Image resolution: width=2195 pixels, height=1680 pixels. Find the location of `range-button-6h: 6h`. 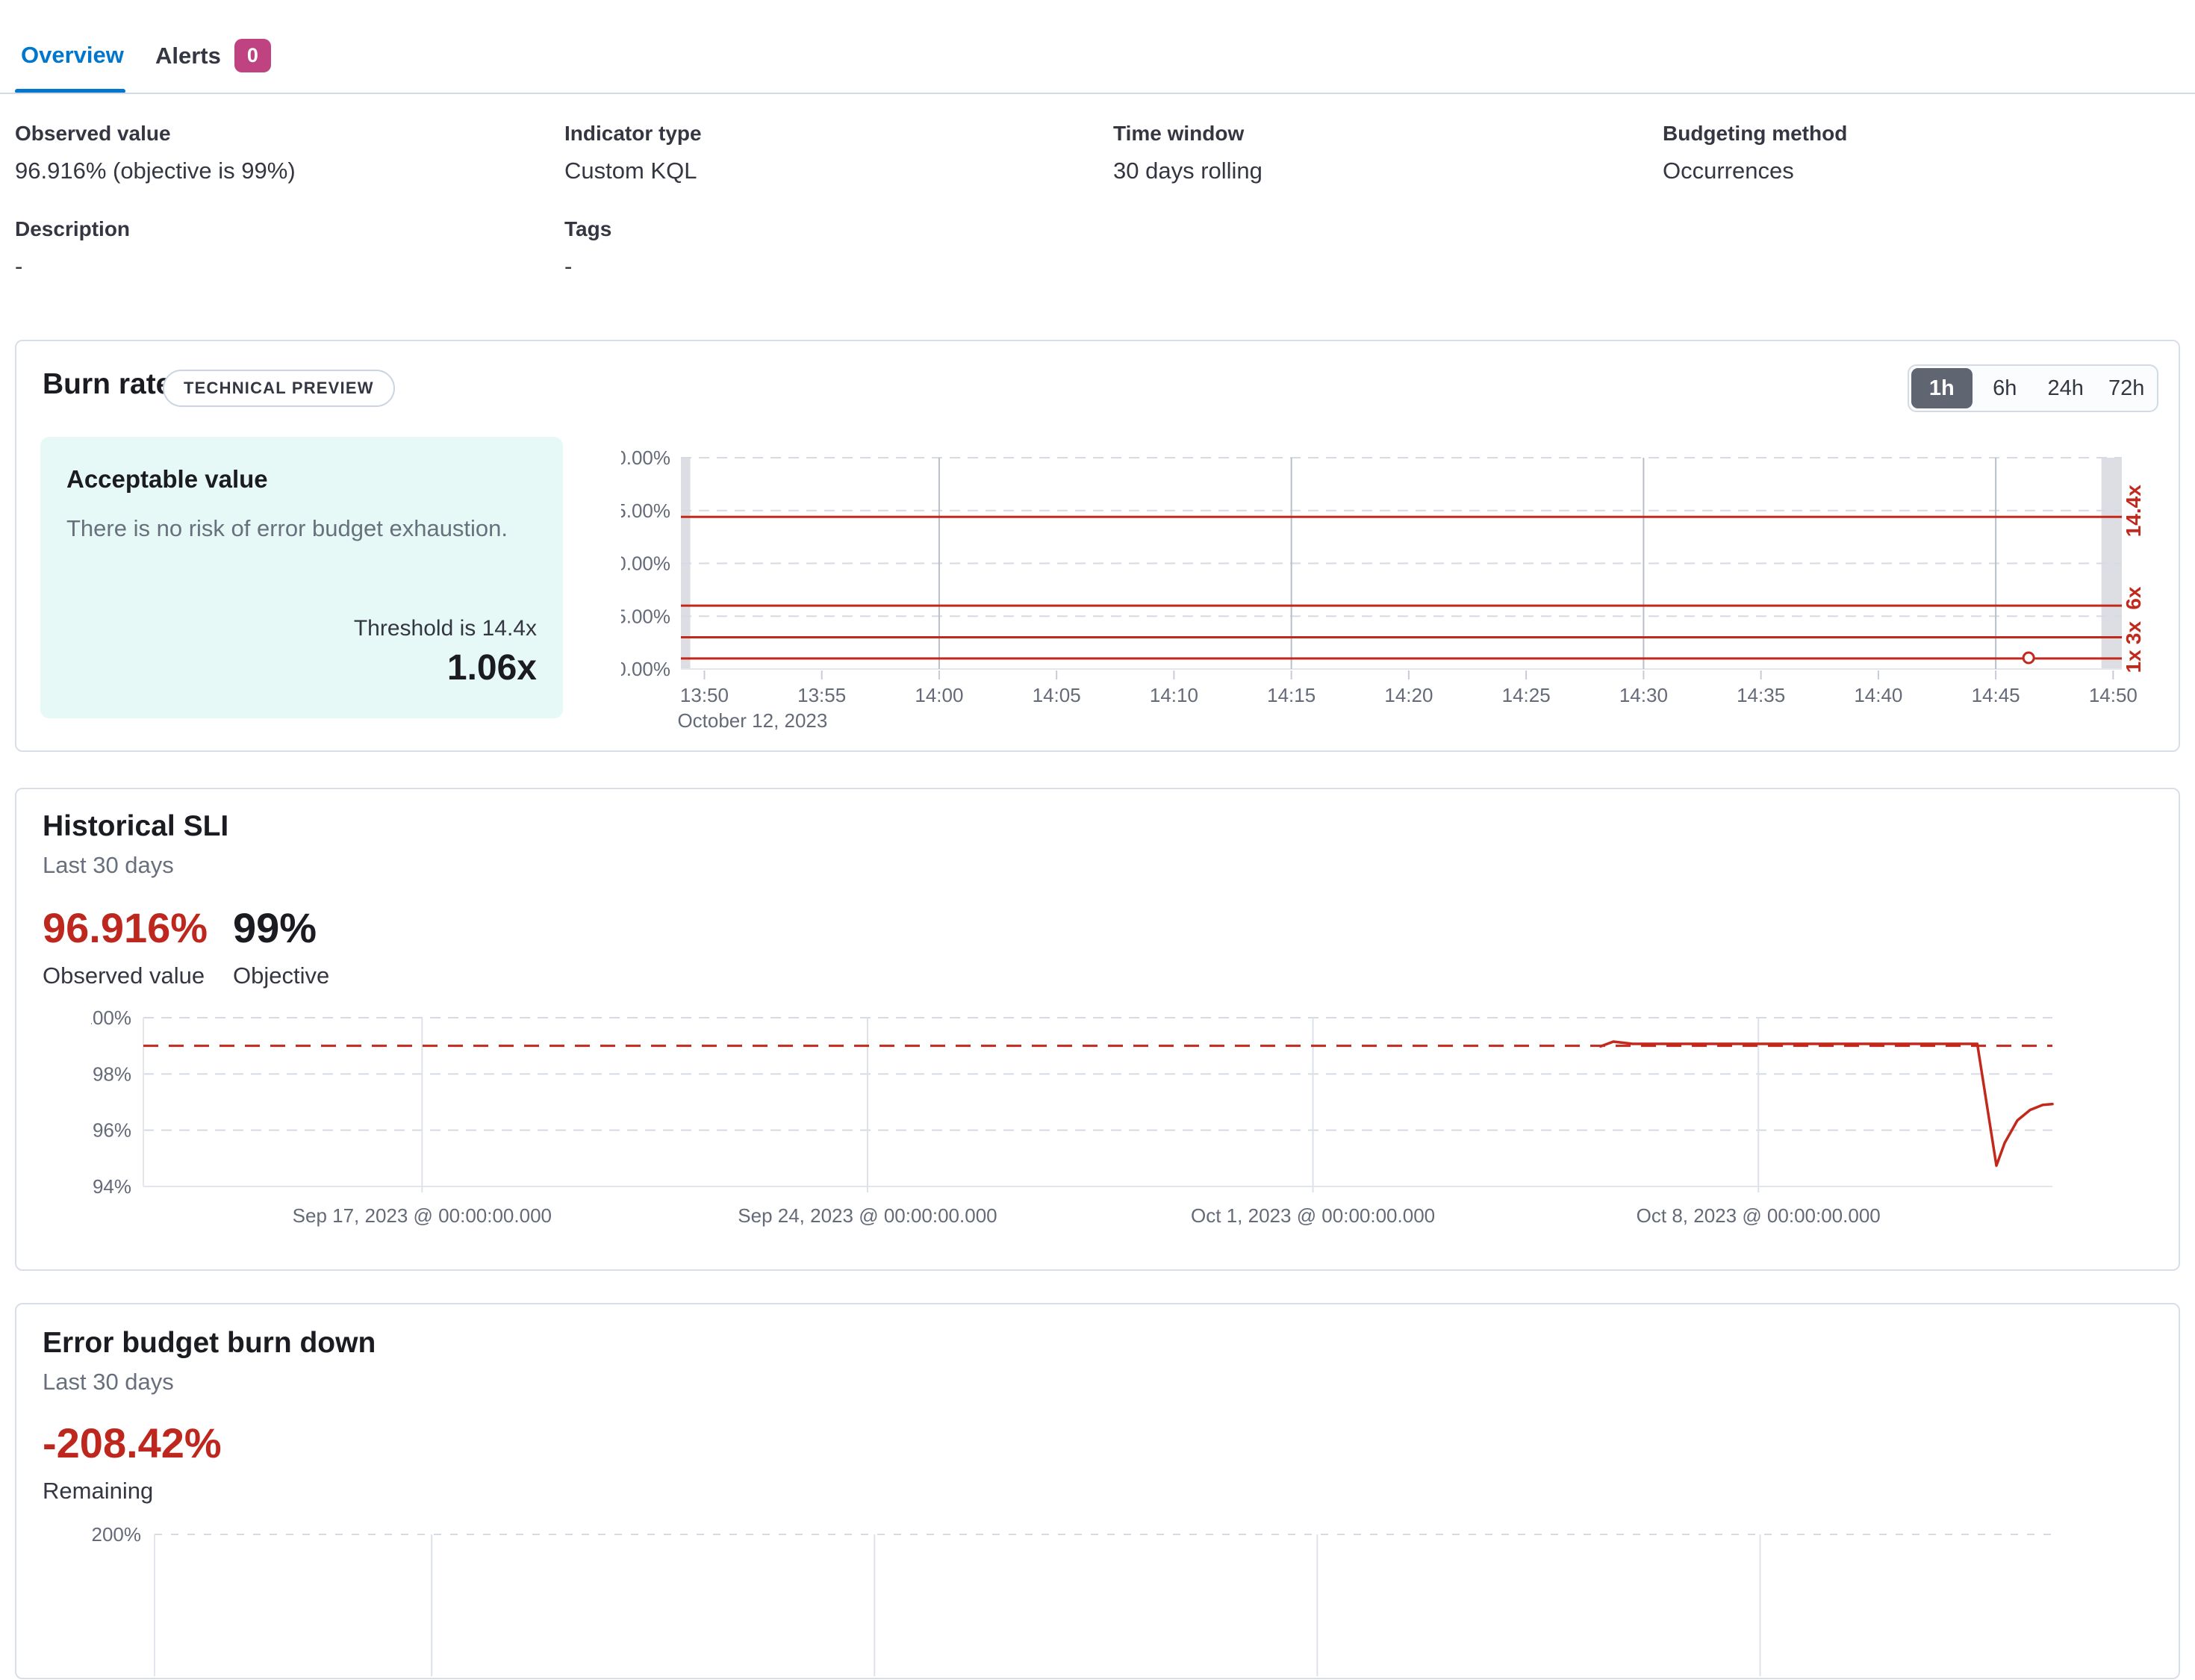

range-button-6h: 6h is located at coordinates (2005, 388).